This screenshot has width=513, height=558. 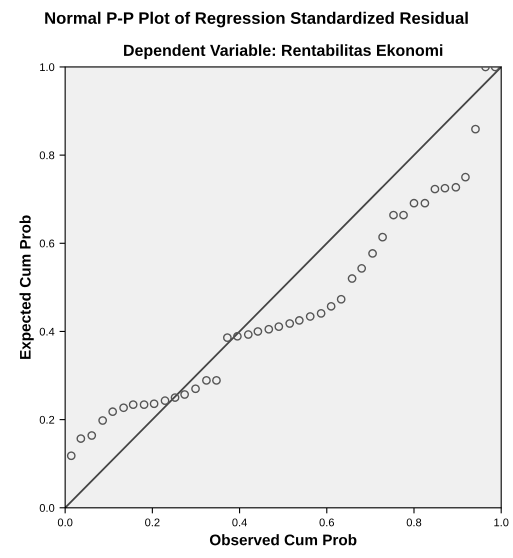 I want to click on y-tick-label: 0.0, so click(x=47, y=508).